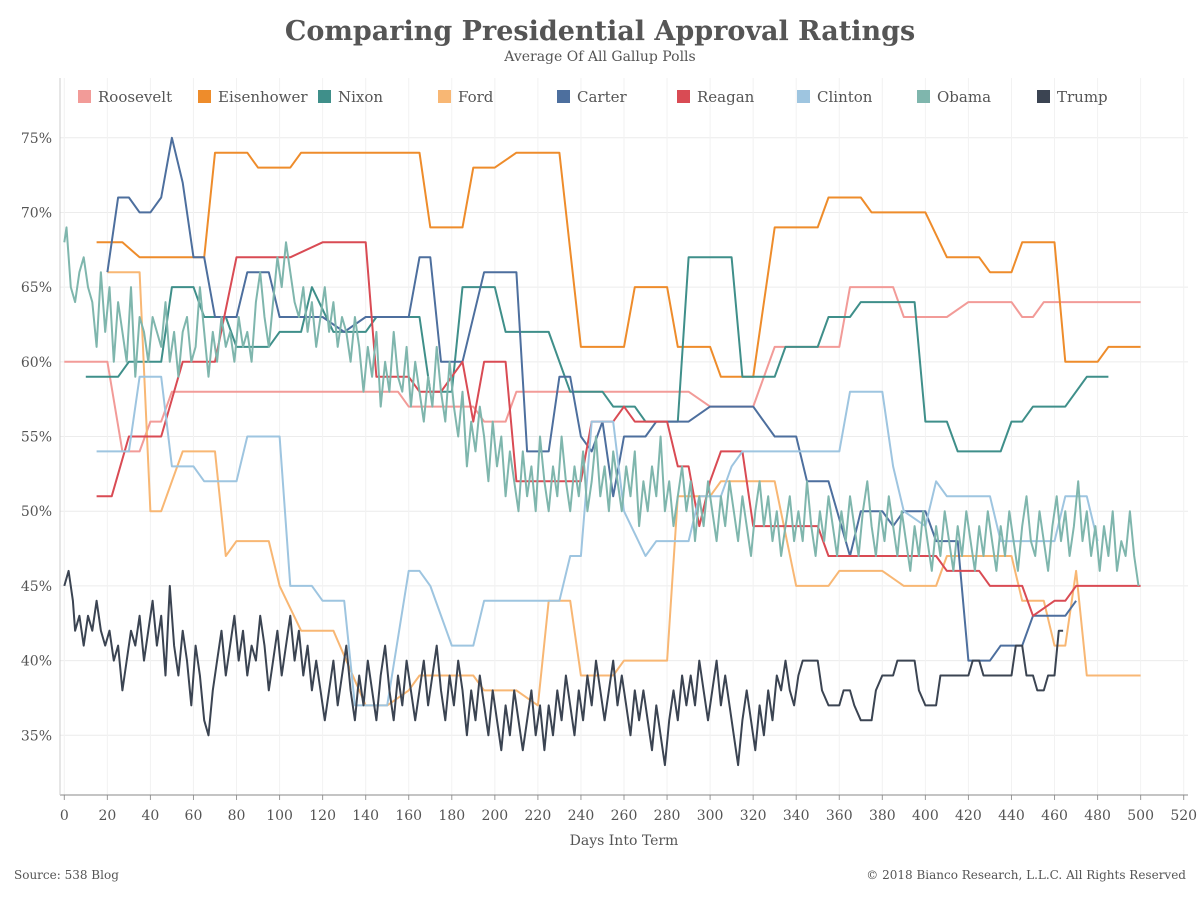 The height and width of the screenshot is (900, 1200). I want to click on x-tick-label: 440, so click(1011, 816).